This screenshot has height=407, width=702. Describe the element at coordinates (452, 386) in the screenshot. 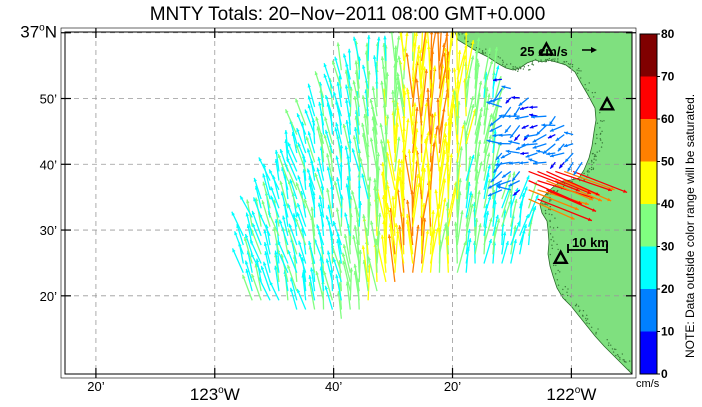

I see `lon-tick-label: 20’` at that location.